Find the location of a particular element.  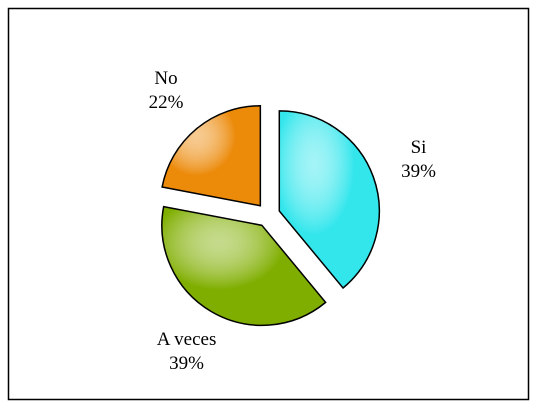

slice-label: No is located at coordinates (165, 78).